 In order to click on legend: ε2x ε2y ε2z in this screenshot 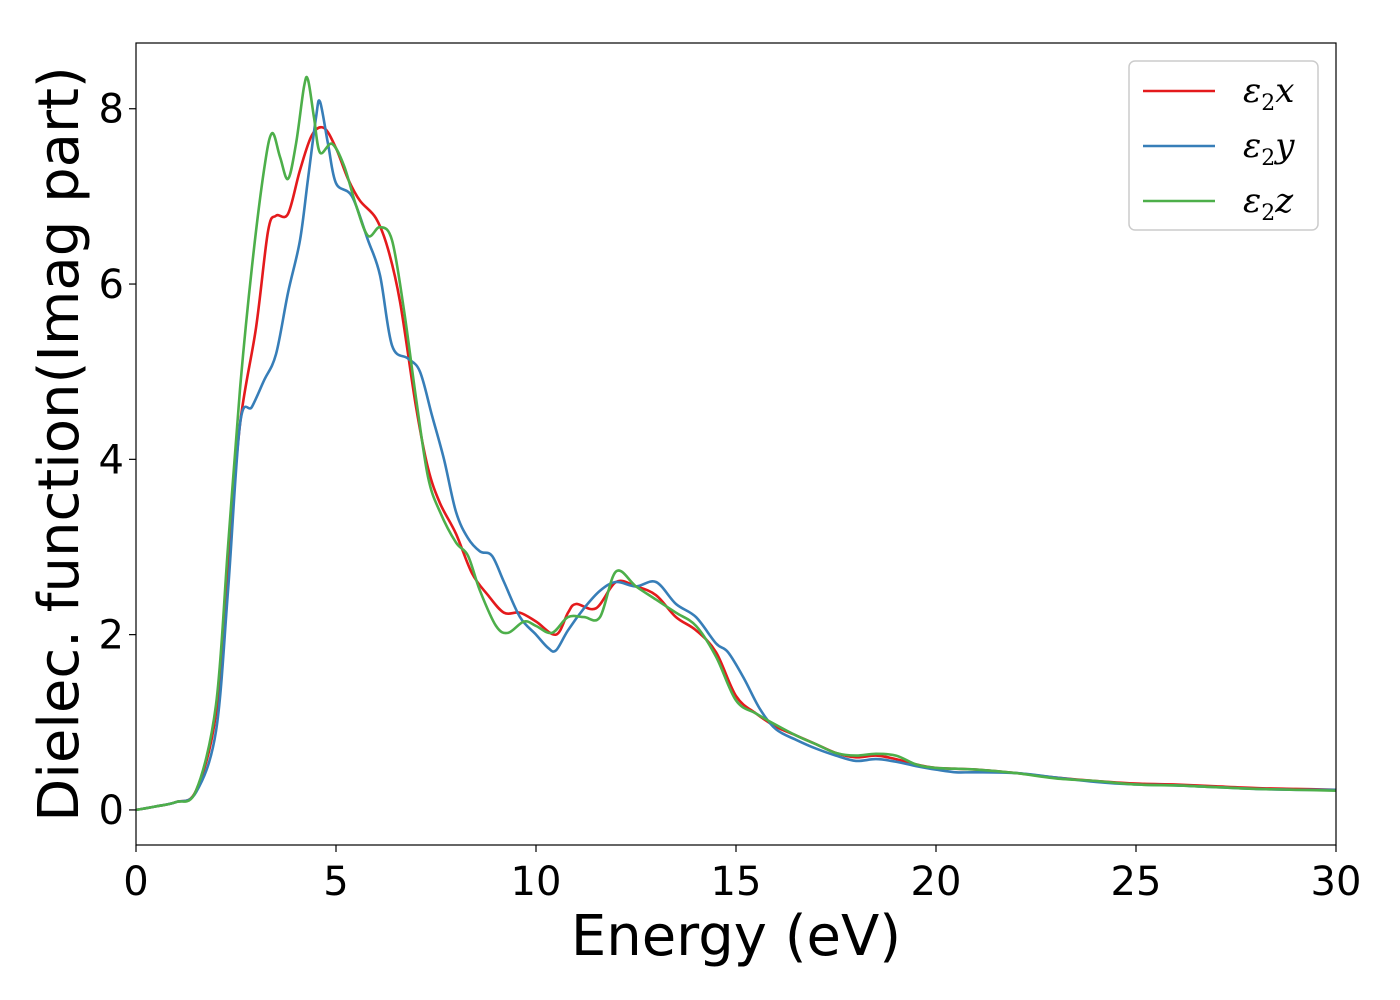, I will do `click(1223, 145)`.